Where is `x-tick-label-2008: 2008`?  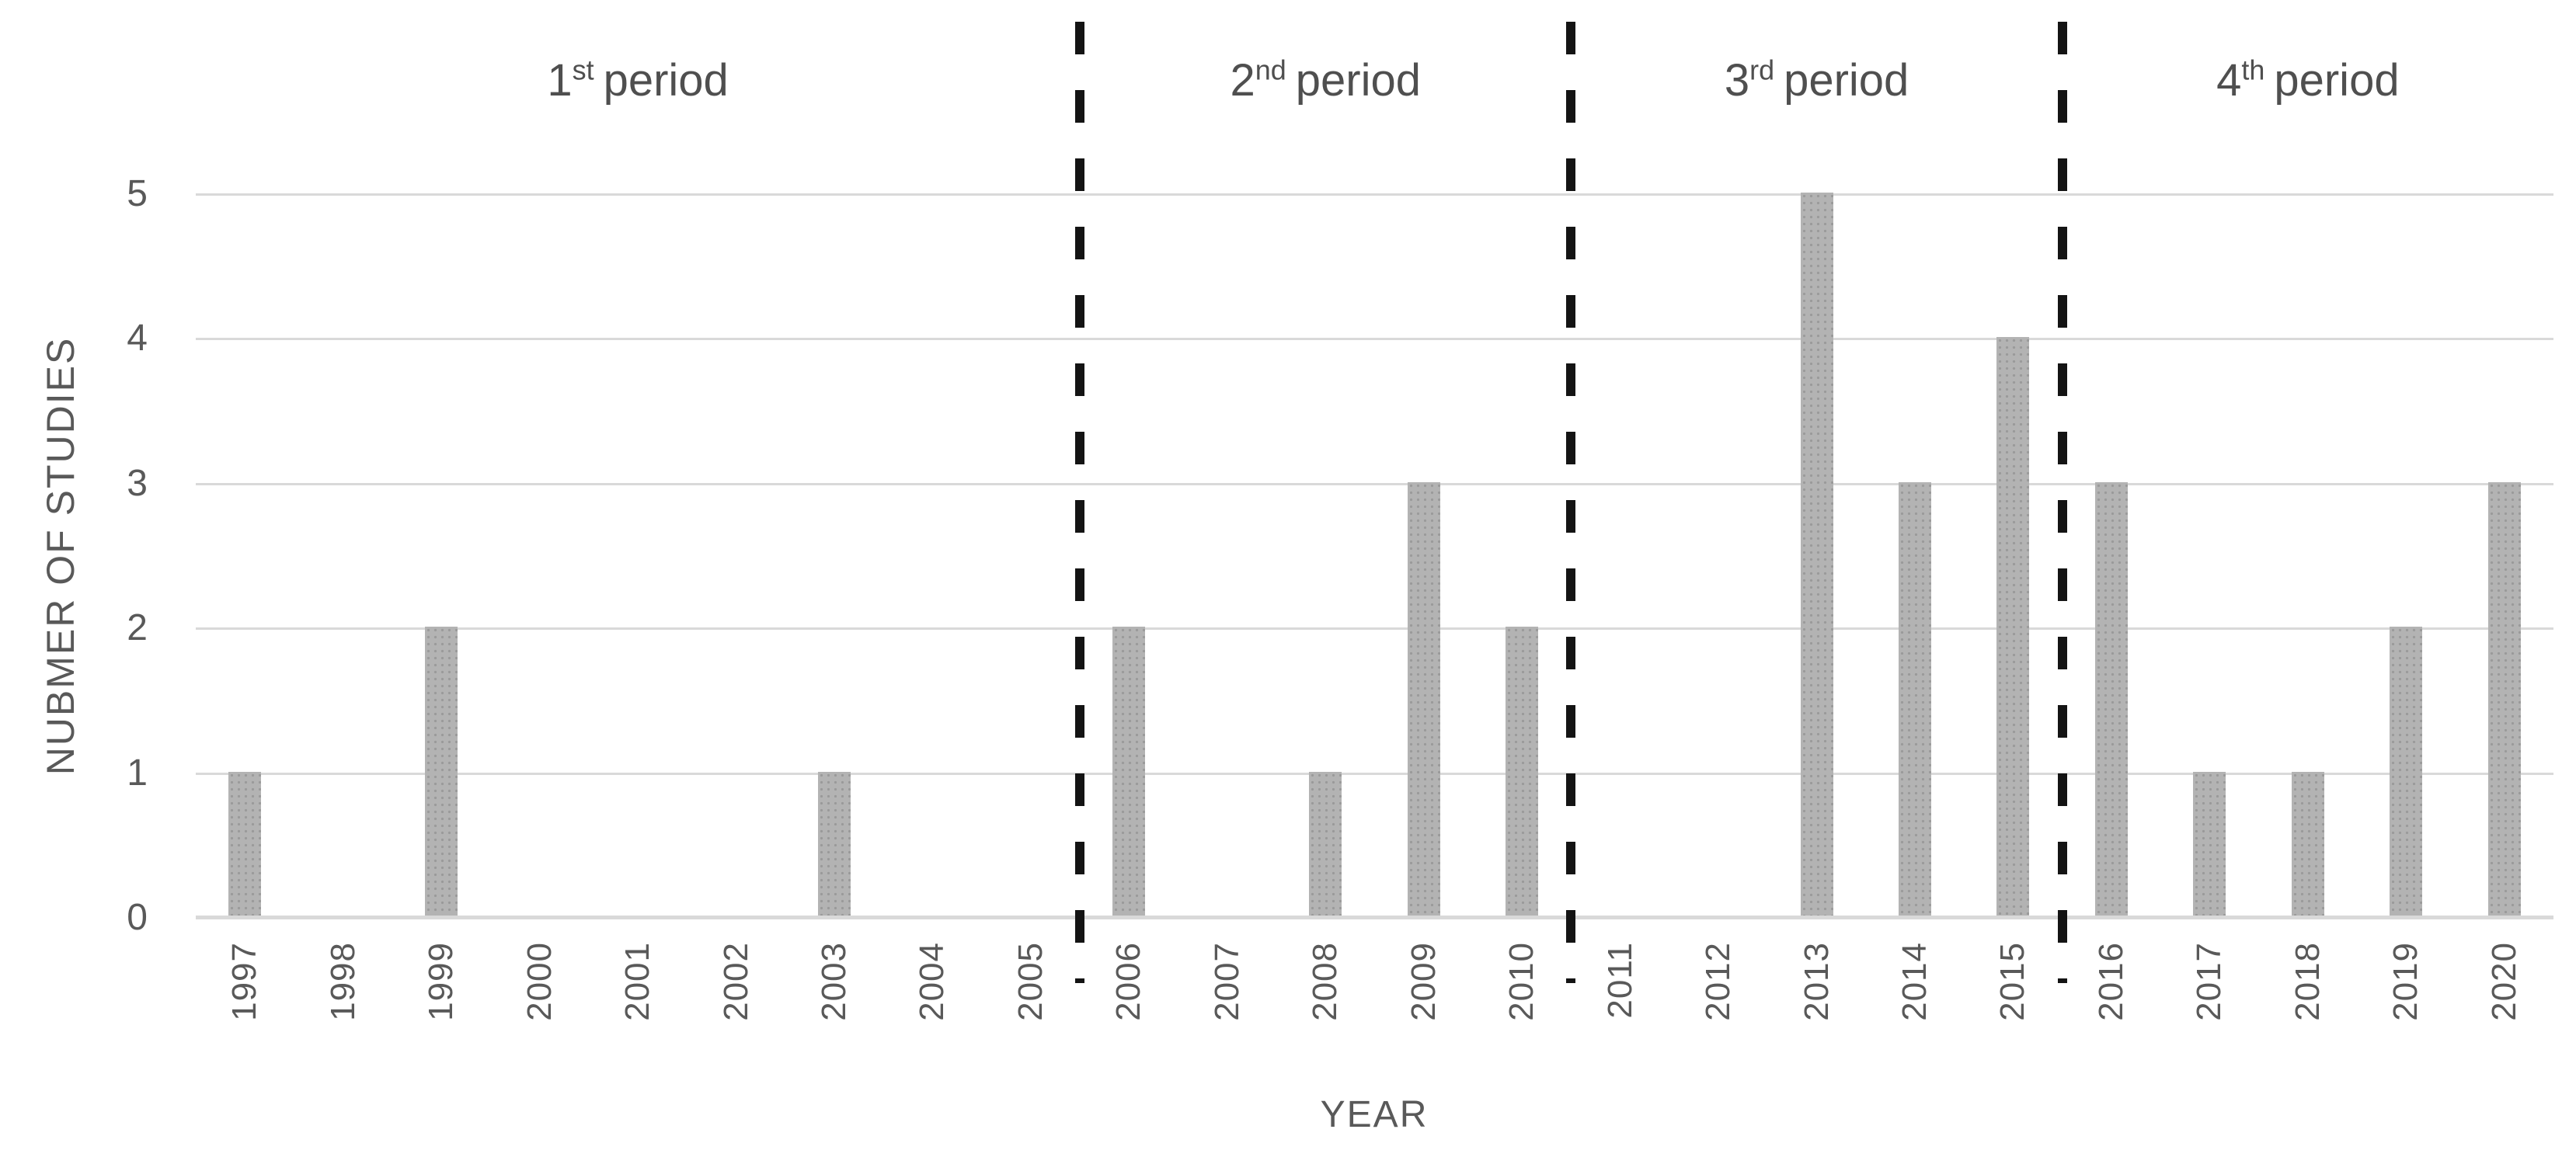
x-tick-label-2008: 2008 is located at coordinates (1325, 982).